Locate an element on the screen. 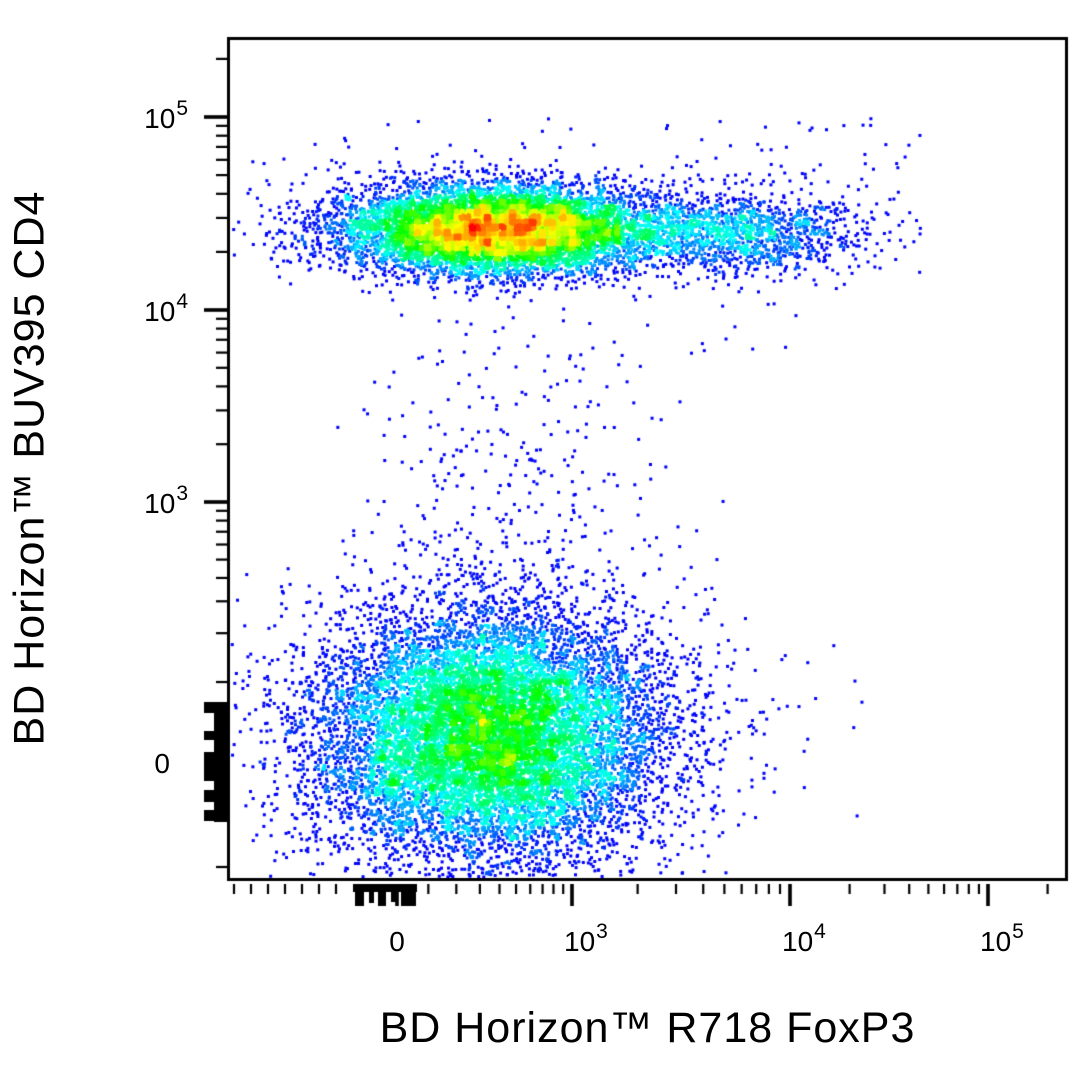 The height and width of the screenshot is (1086, 1086). x-tick-label-10-3: 10³ is located at coordinates (586, 938).